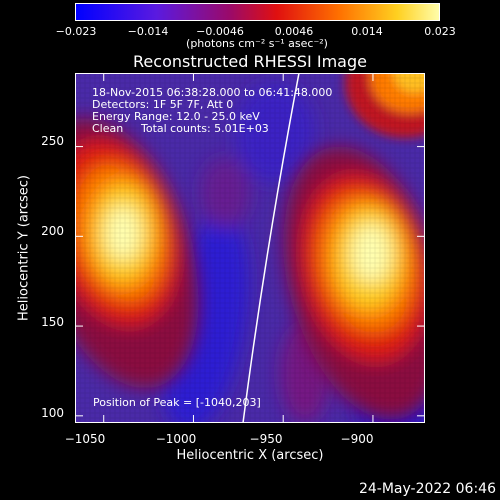  I want to click on colorbar-tick: −0.0046, so click(220, 31).